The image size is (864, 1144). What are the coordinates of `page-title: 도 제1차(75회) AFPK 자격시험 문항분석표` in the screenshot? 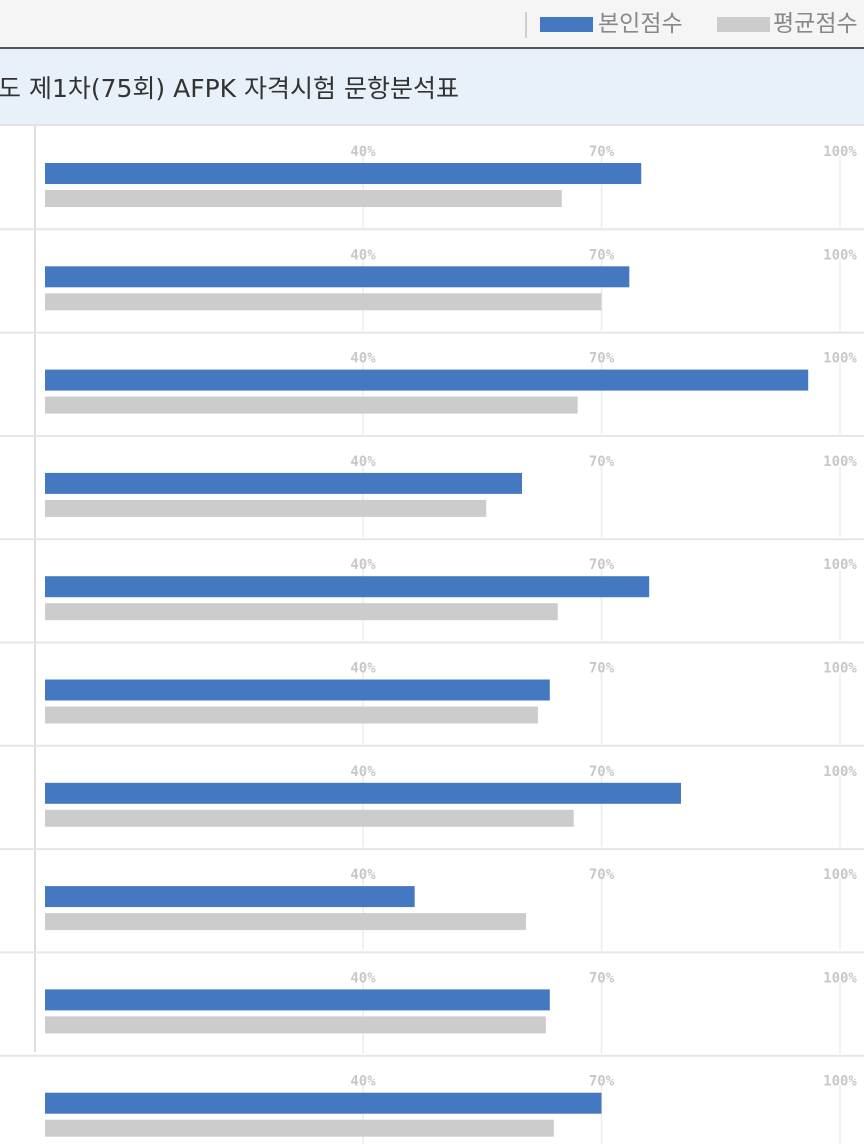 It's located at (229, 88).